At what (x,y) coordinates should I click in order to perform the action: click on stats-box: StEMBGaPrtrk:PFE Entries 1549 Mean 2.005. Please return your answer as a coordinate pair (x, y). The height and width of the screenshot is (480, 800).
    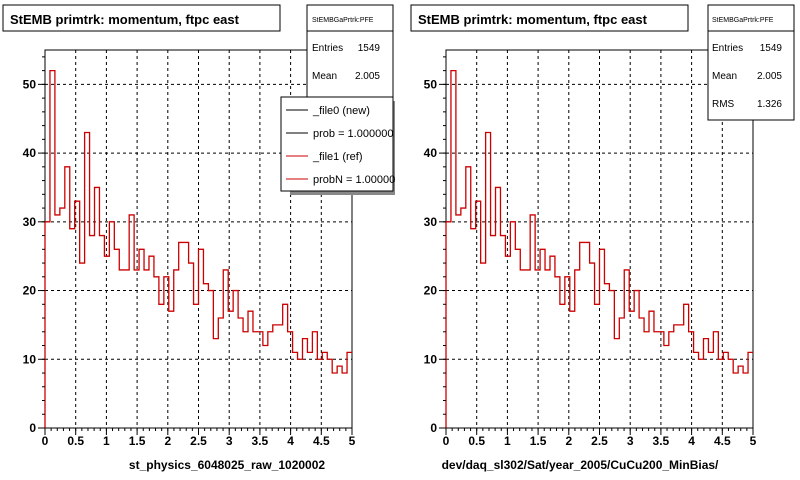
    Looking at the image, I should click on (350, 51).